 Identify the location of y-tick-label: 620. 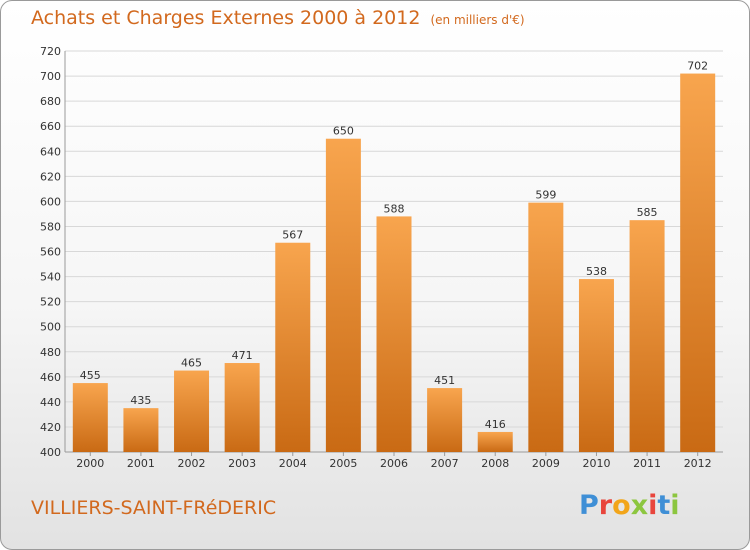
(50, 176).